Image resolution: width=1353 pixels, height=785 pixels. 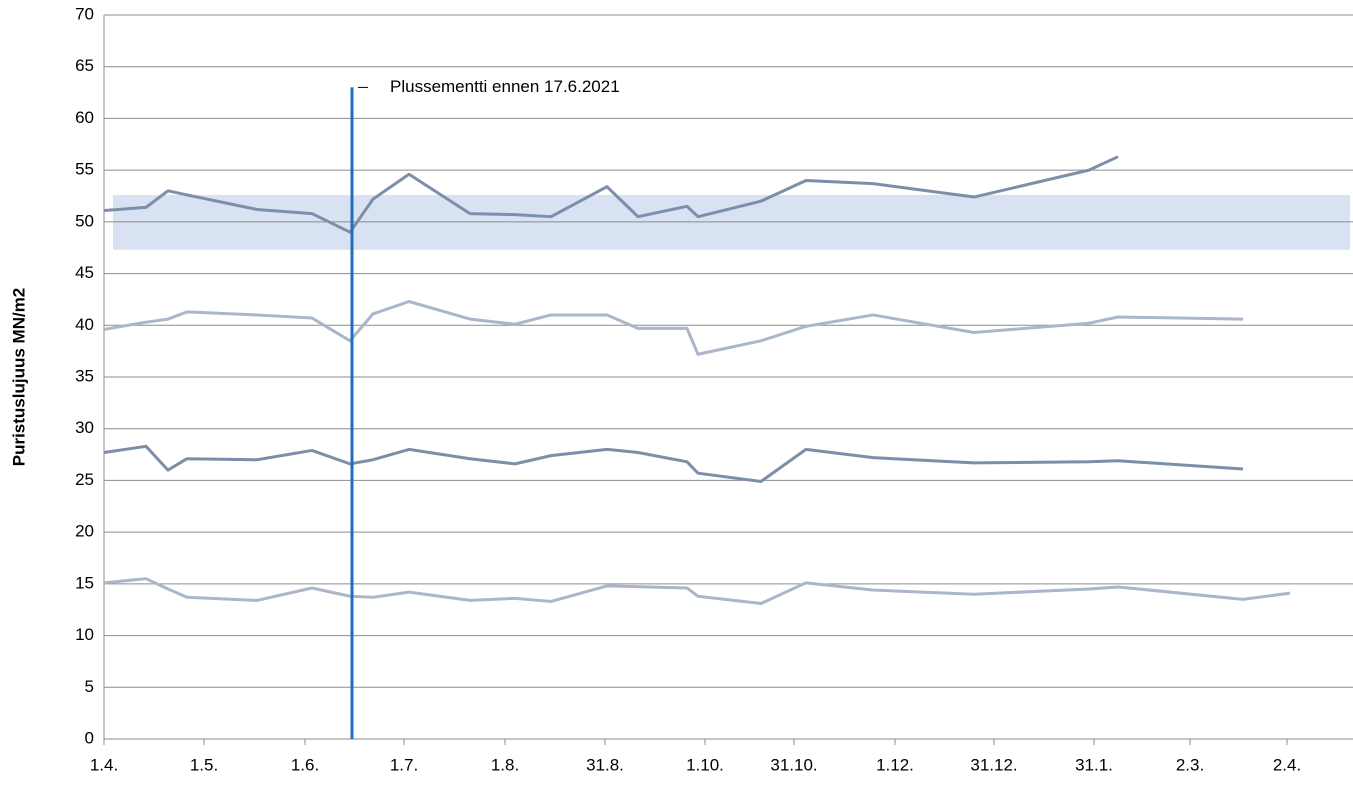 I want to click on x-tick-label: 2.3., so click(x=1190, y=764).